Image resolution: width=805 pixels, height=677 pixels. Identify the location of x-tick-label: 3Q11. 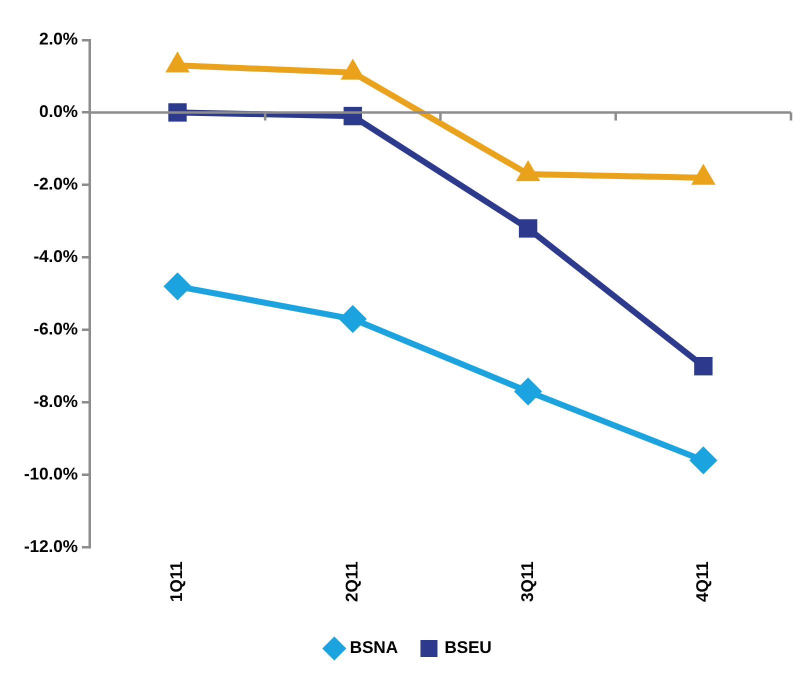
(527, 581).